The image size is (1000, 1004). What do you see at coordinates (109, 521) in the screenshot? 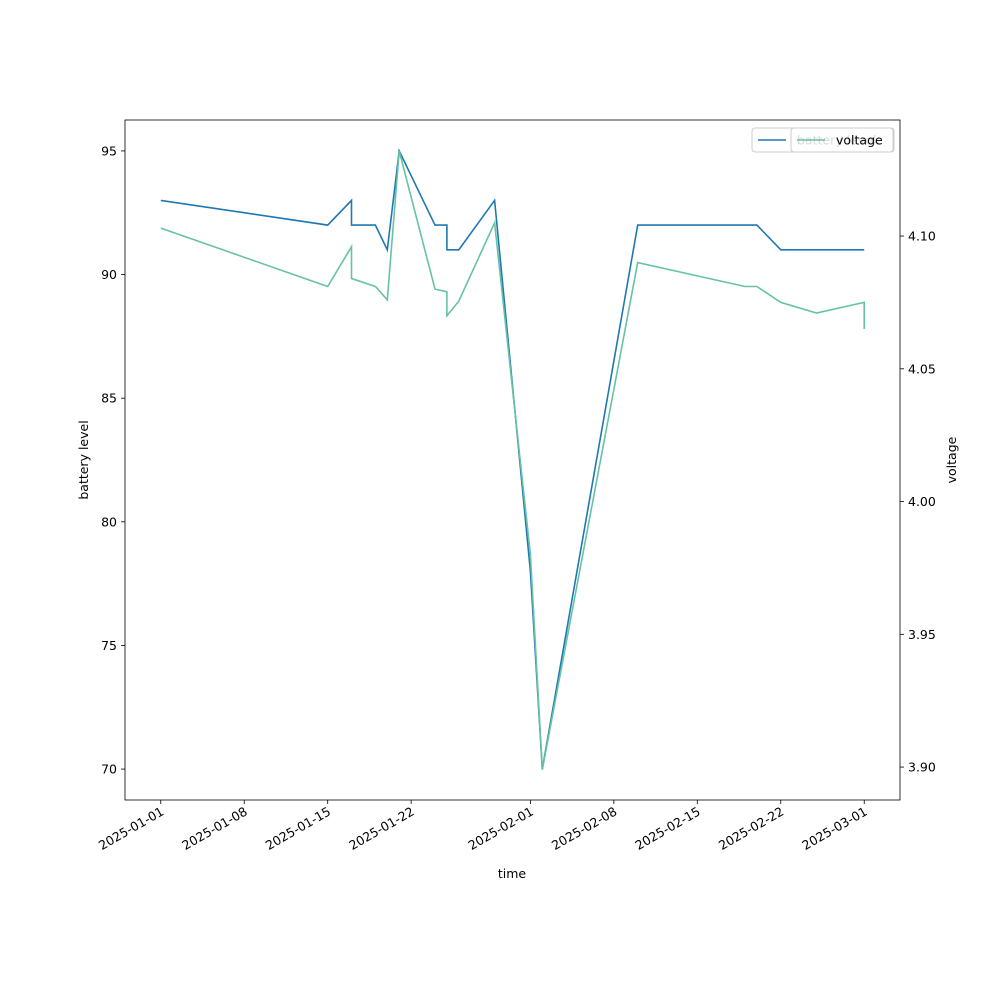
I see `y-tick-label: 80` at bounding box center [109, 521].